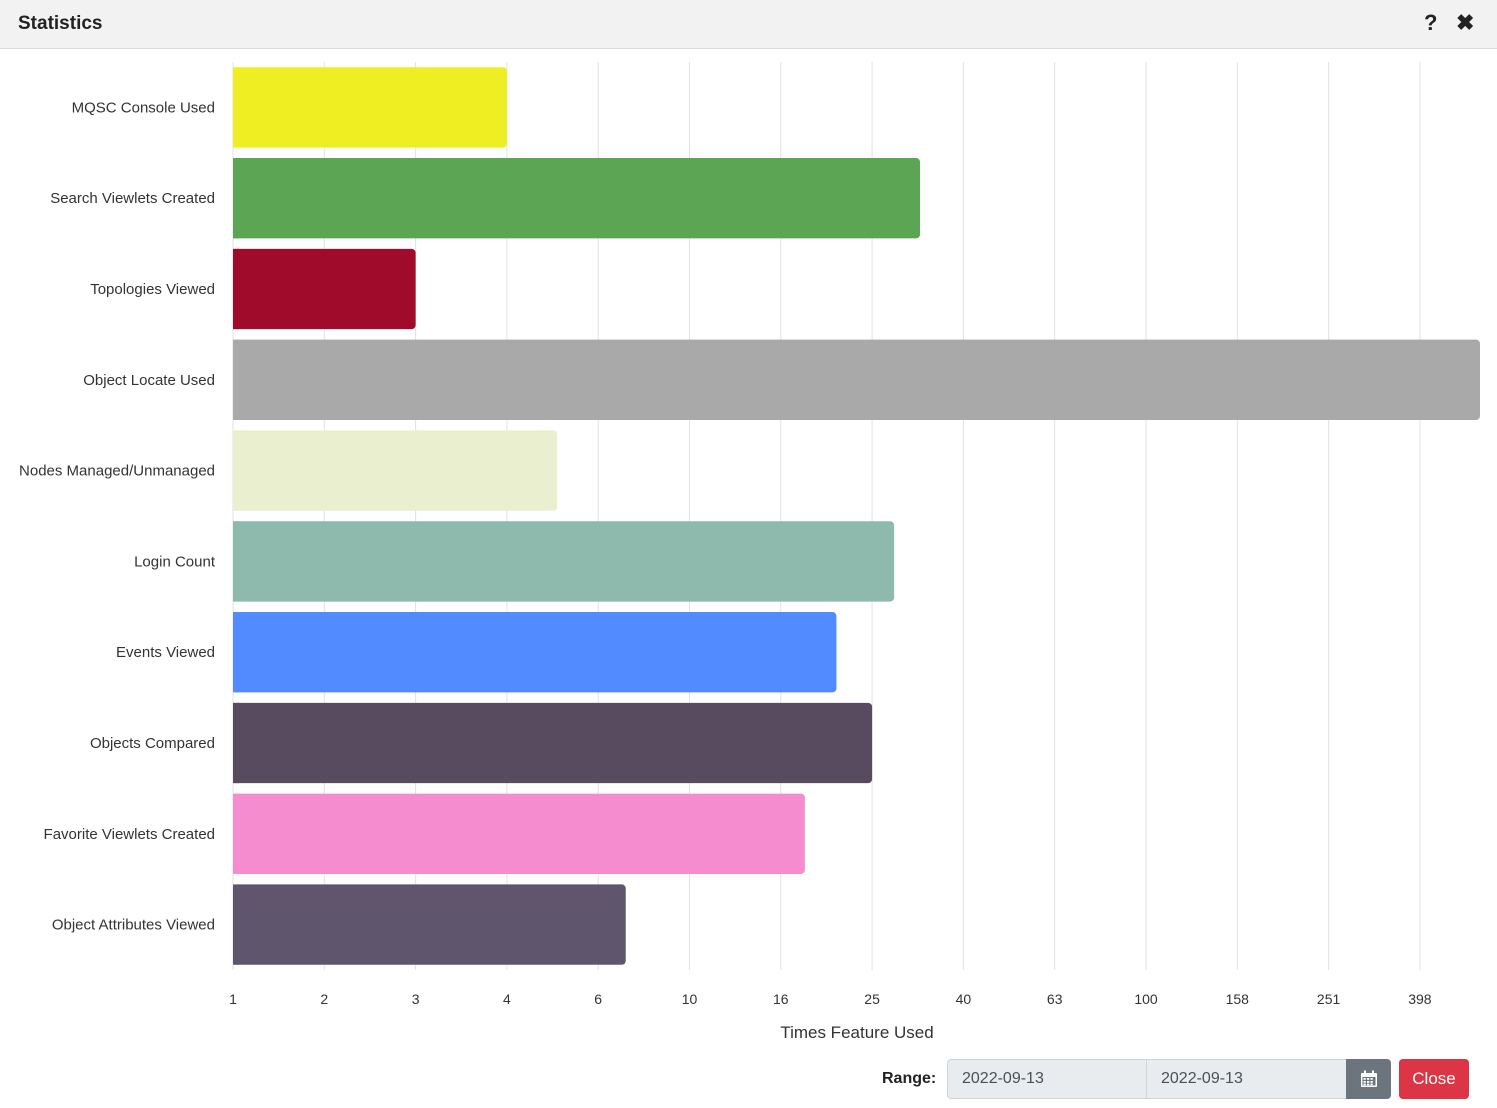 The height and width of the screenshot is (1108, 1497). What do you see at coordinates (1434, 1079) in the screenshot?
I see `close-button: Close` at bounding box center [1434, 1079].